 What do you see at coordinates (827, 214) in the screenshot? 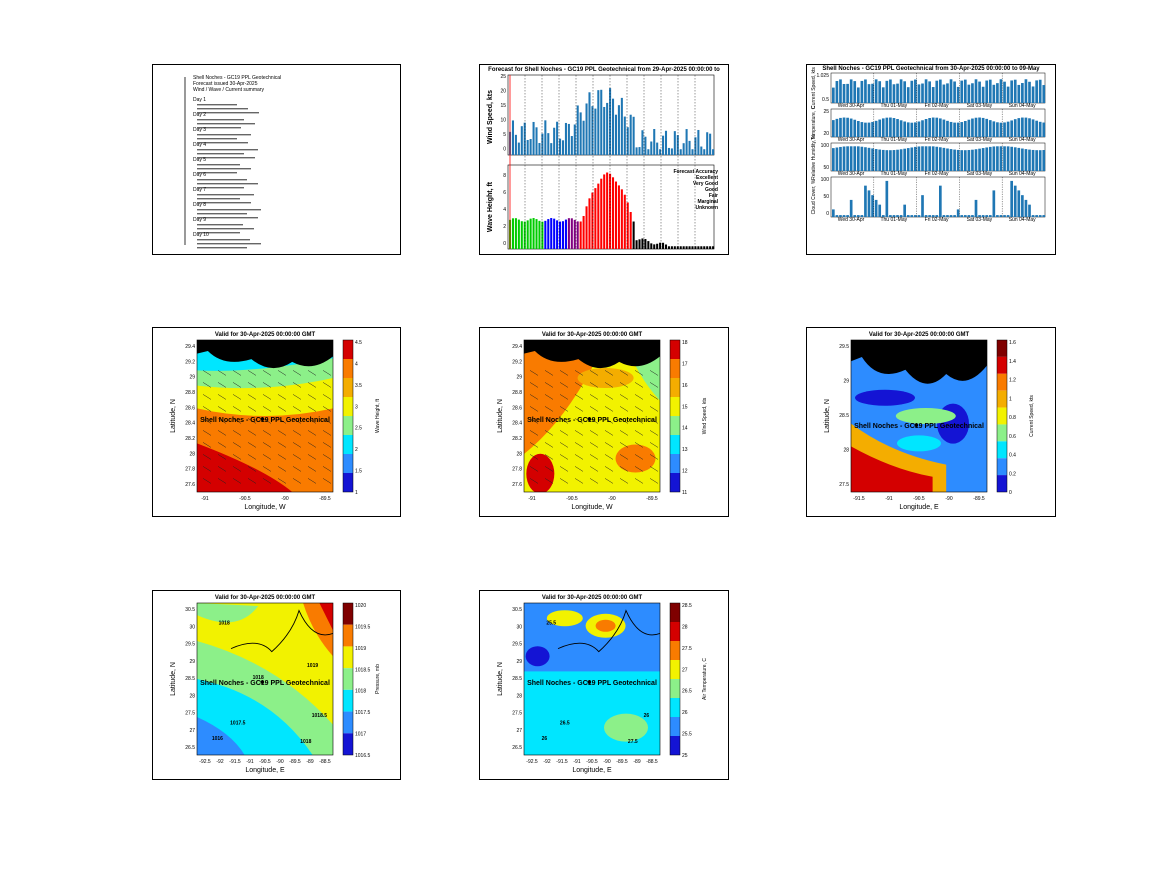
I see `met-row-tick: 0` at bounding box center [827, 214].